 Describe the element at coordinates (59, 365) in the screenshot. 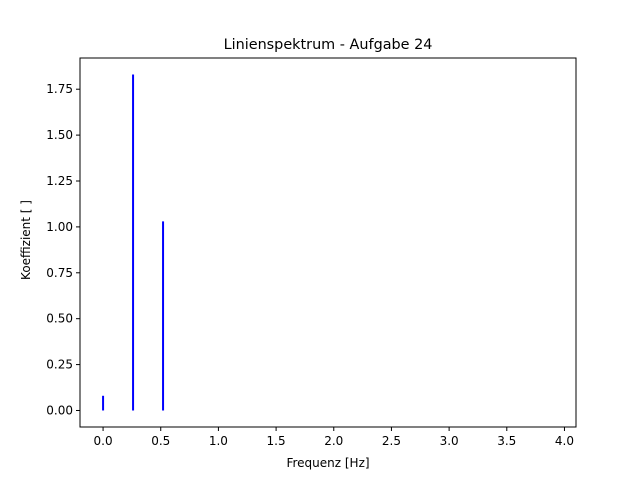

I see `y-tick-label: 0.25` at that location.